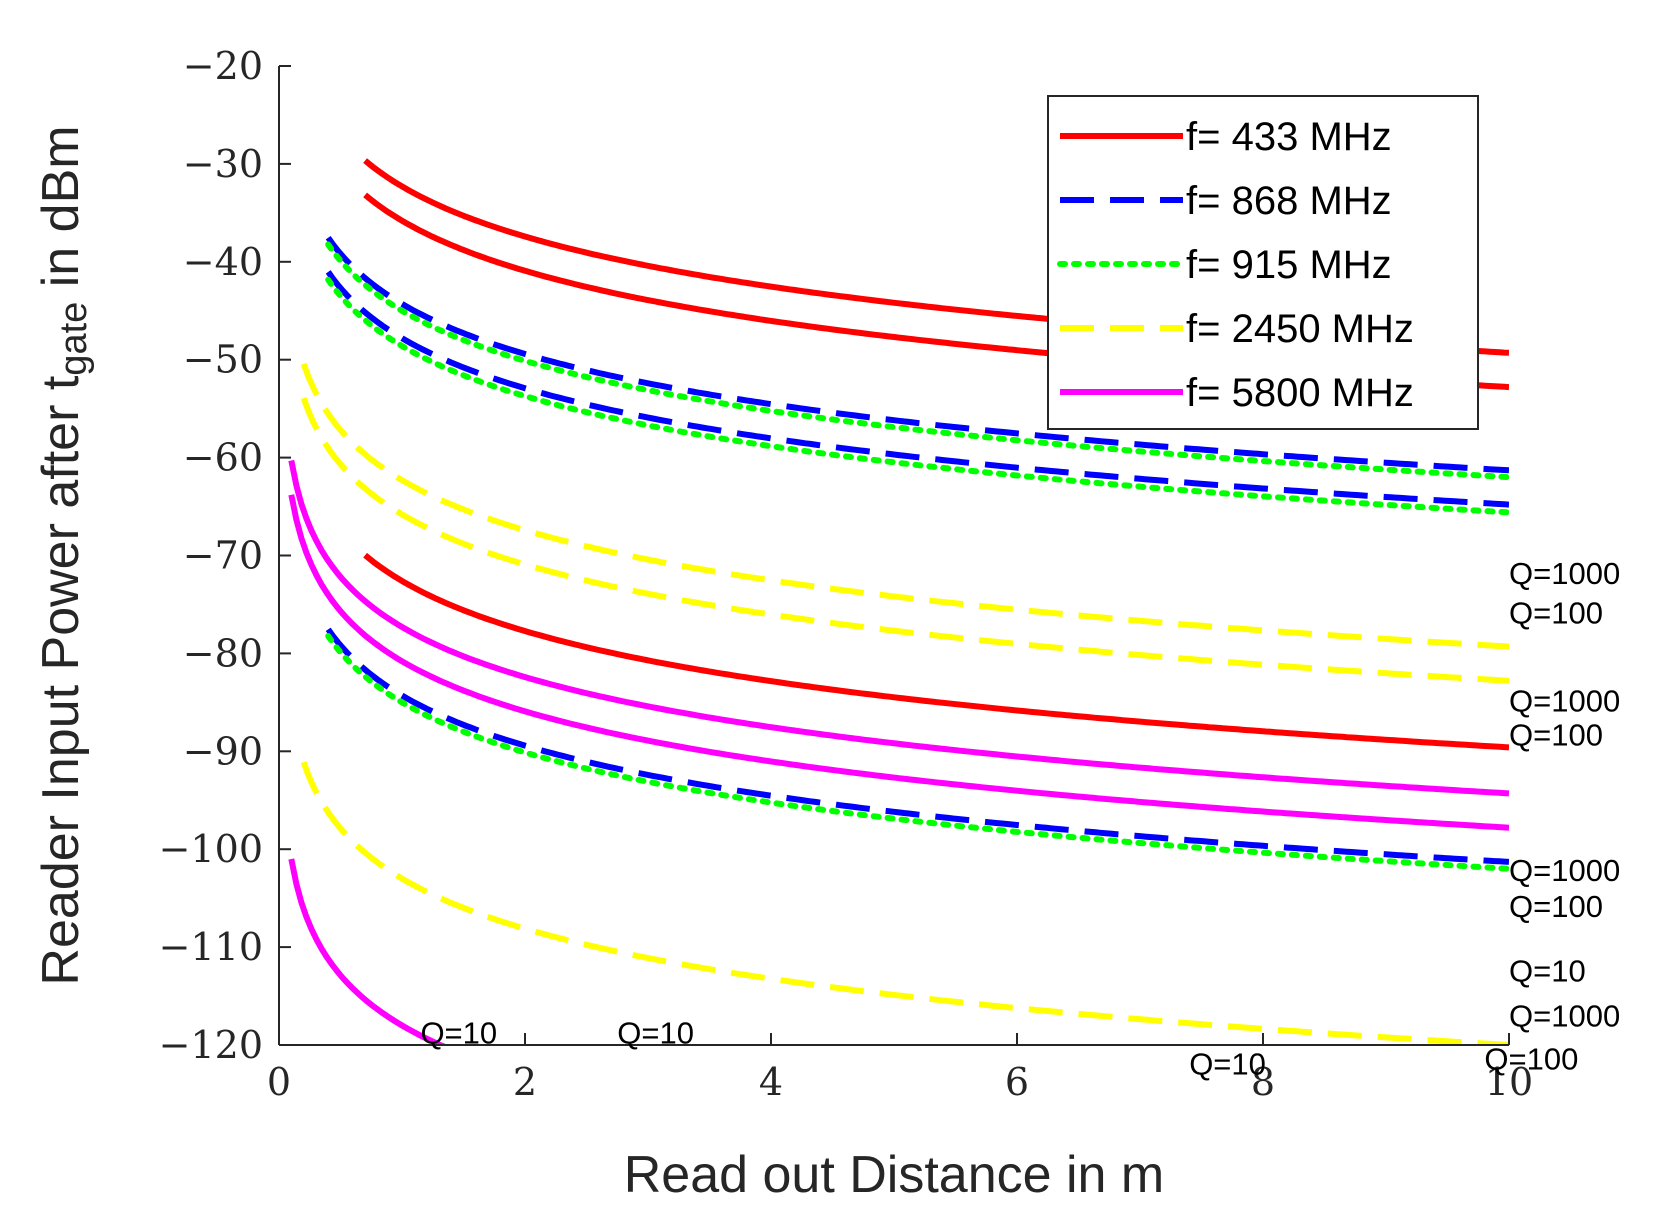  I want to click on y-tick-label: −70, so click(223, 556).